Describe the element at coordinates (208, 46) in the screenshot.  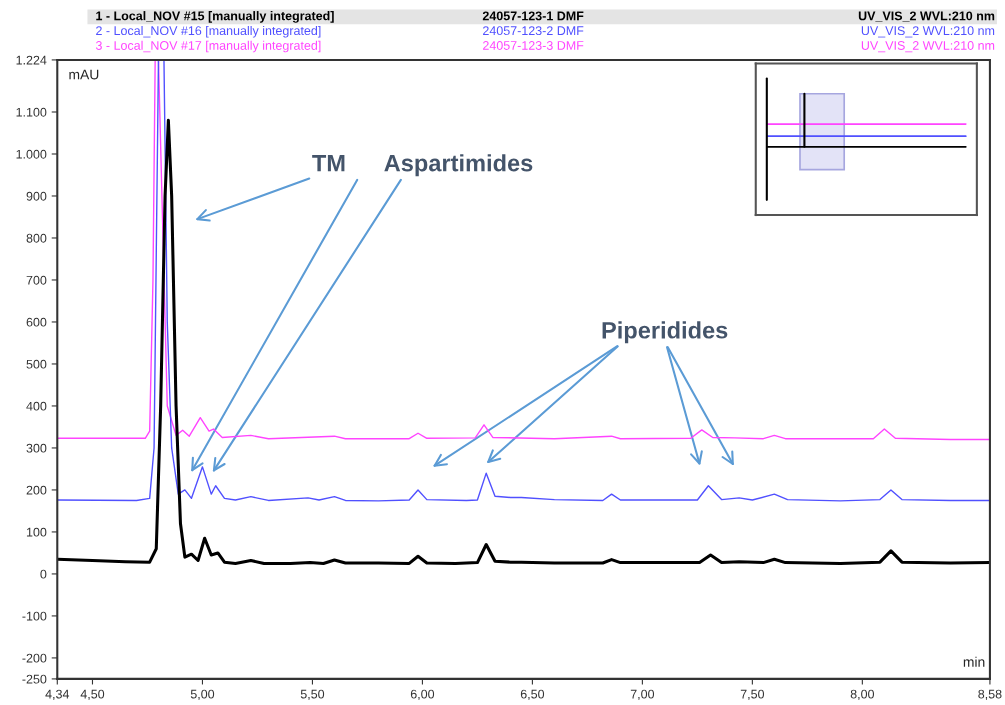
I see `text: 3 - Local_NOV #17 [manually integrated]` at that location.